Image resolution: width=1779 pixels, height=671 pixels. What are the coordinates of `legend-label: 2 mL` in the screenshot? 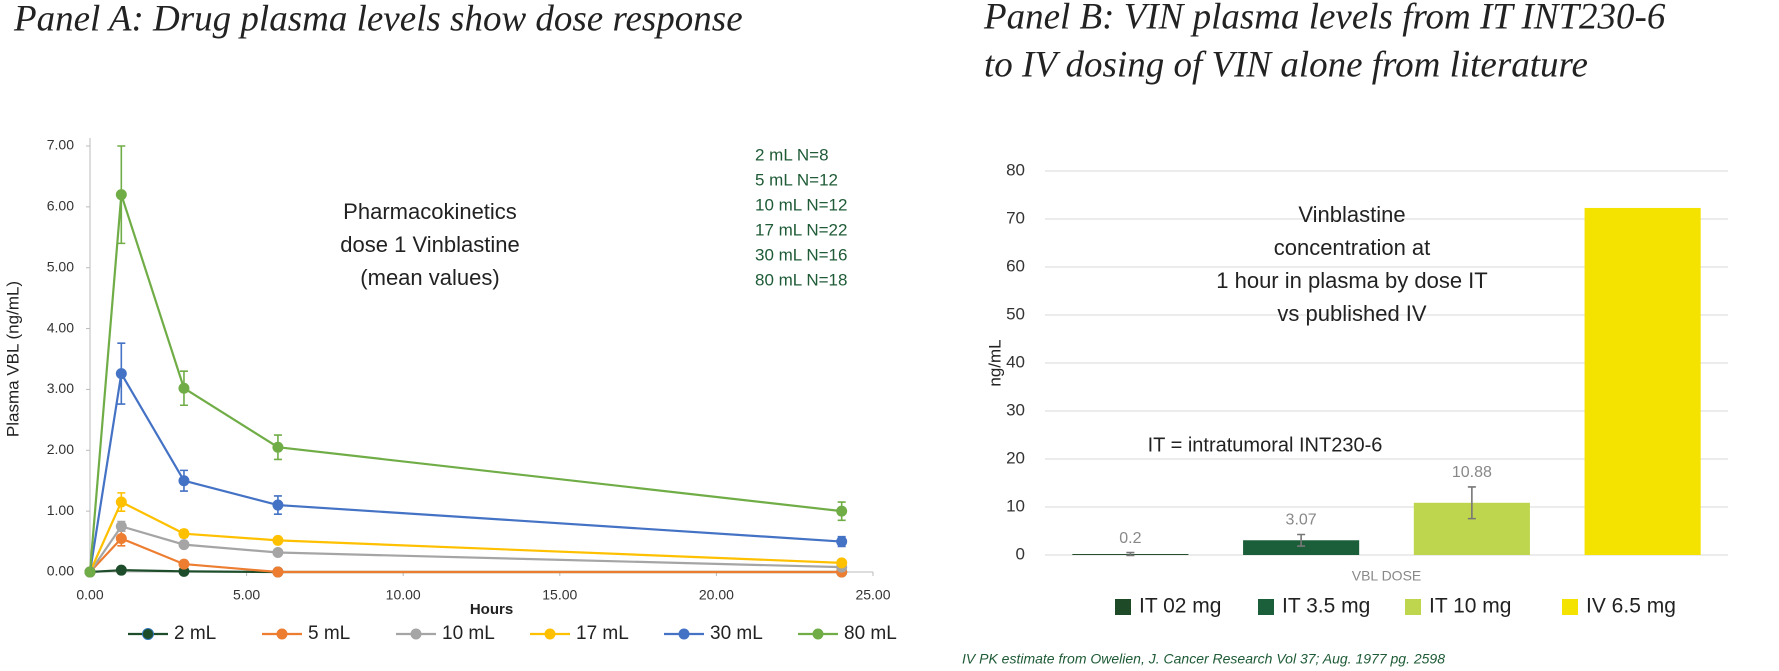 It's located at (195, 633).